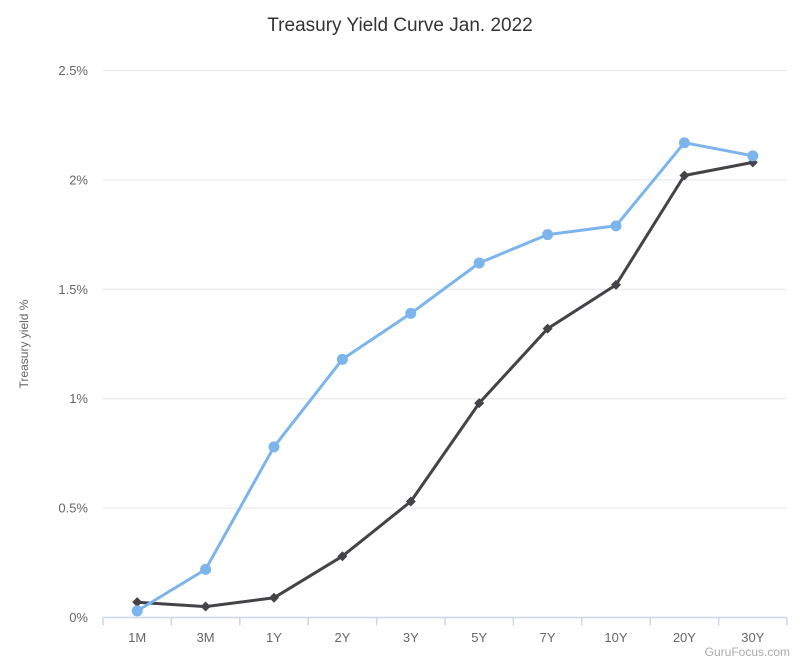  What do you see at coordinates (548, 637) in the screenshot?
I see `x-tick-label-7Y: 7Y` at bounding box center [548, 637].